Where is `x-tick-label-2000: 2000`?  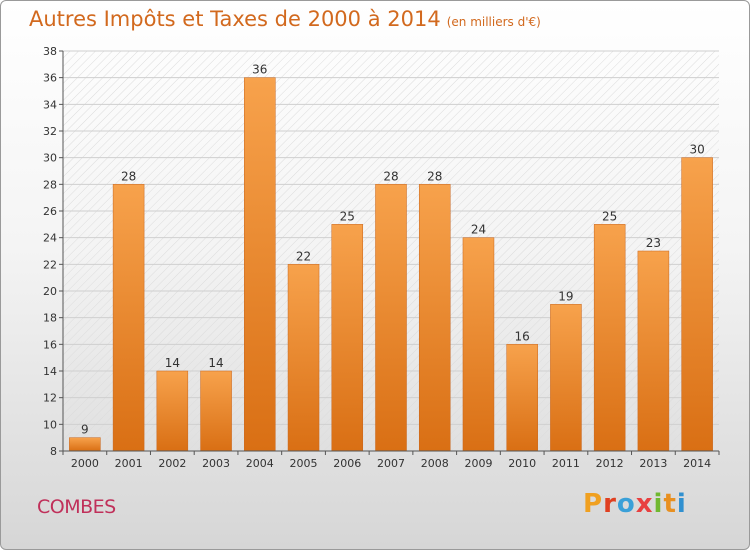 x-tick-label-2000: 2000 is located at coordinates (85, 463).